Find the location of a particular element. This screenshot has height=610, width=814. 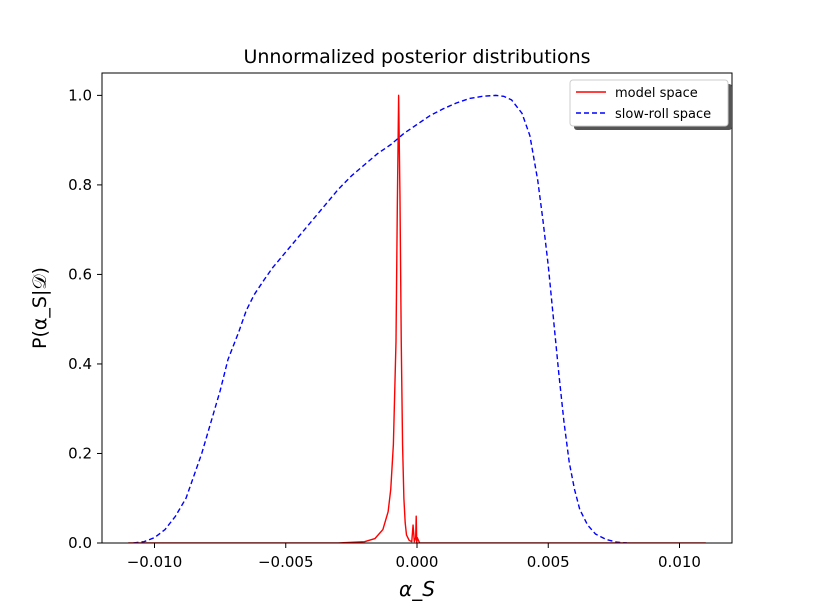

legend-label-slow-roll-space: slow-roll space is located at coordinates (663, 114).